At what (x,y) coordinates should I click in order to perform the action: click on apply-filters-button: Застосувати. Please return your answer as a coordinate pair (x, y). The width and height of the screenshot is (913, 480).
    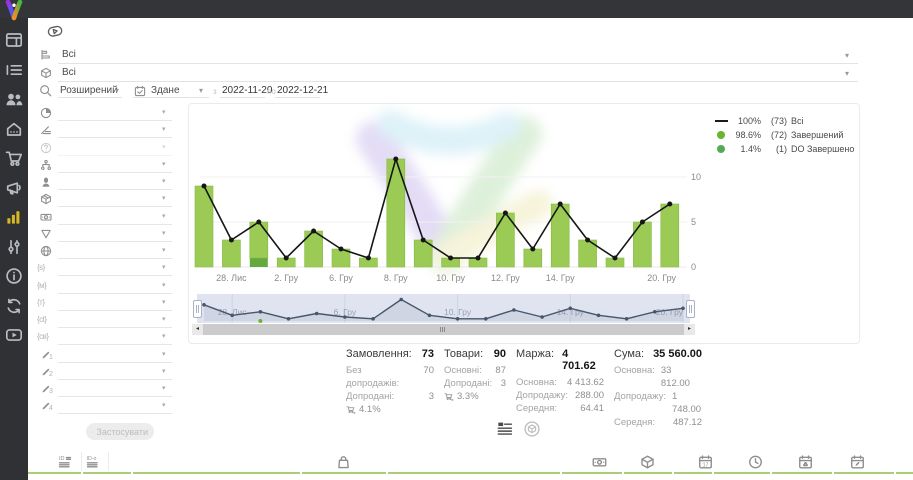
    Looking at the image, I should click on (120, 431).